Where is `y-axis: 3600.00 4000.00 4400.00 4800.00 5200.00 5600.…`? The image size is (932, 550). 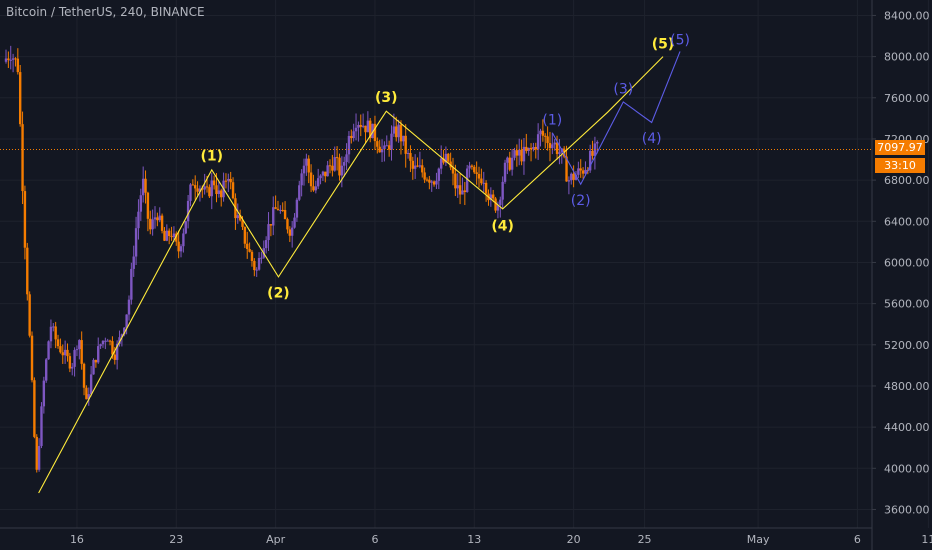 y-axis: 3600.00 4000.00 4400.00 4800.00 5200.00 5600.… is located at coordinates (901, 262).